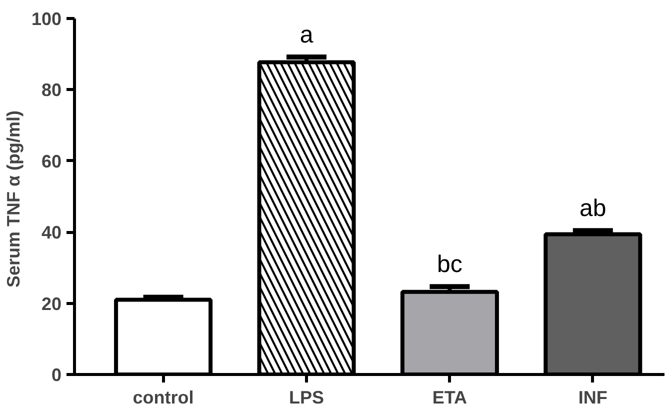 This screenshot has height=410, width=668. Describe the element at coordinates (51, 232) in the screenshot. I see `y-tick-label: 40` at that location.